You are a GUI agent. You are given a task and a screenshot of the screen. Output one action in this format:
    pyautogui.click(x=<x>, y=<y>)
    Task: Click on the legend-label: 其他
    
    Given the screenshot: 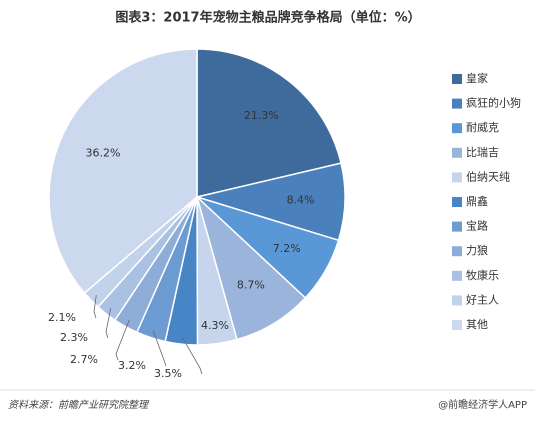 What is the action you would take?
    pyautogui.click(x=477, y=324)
    